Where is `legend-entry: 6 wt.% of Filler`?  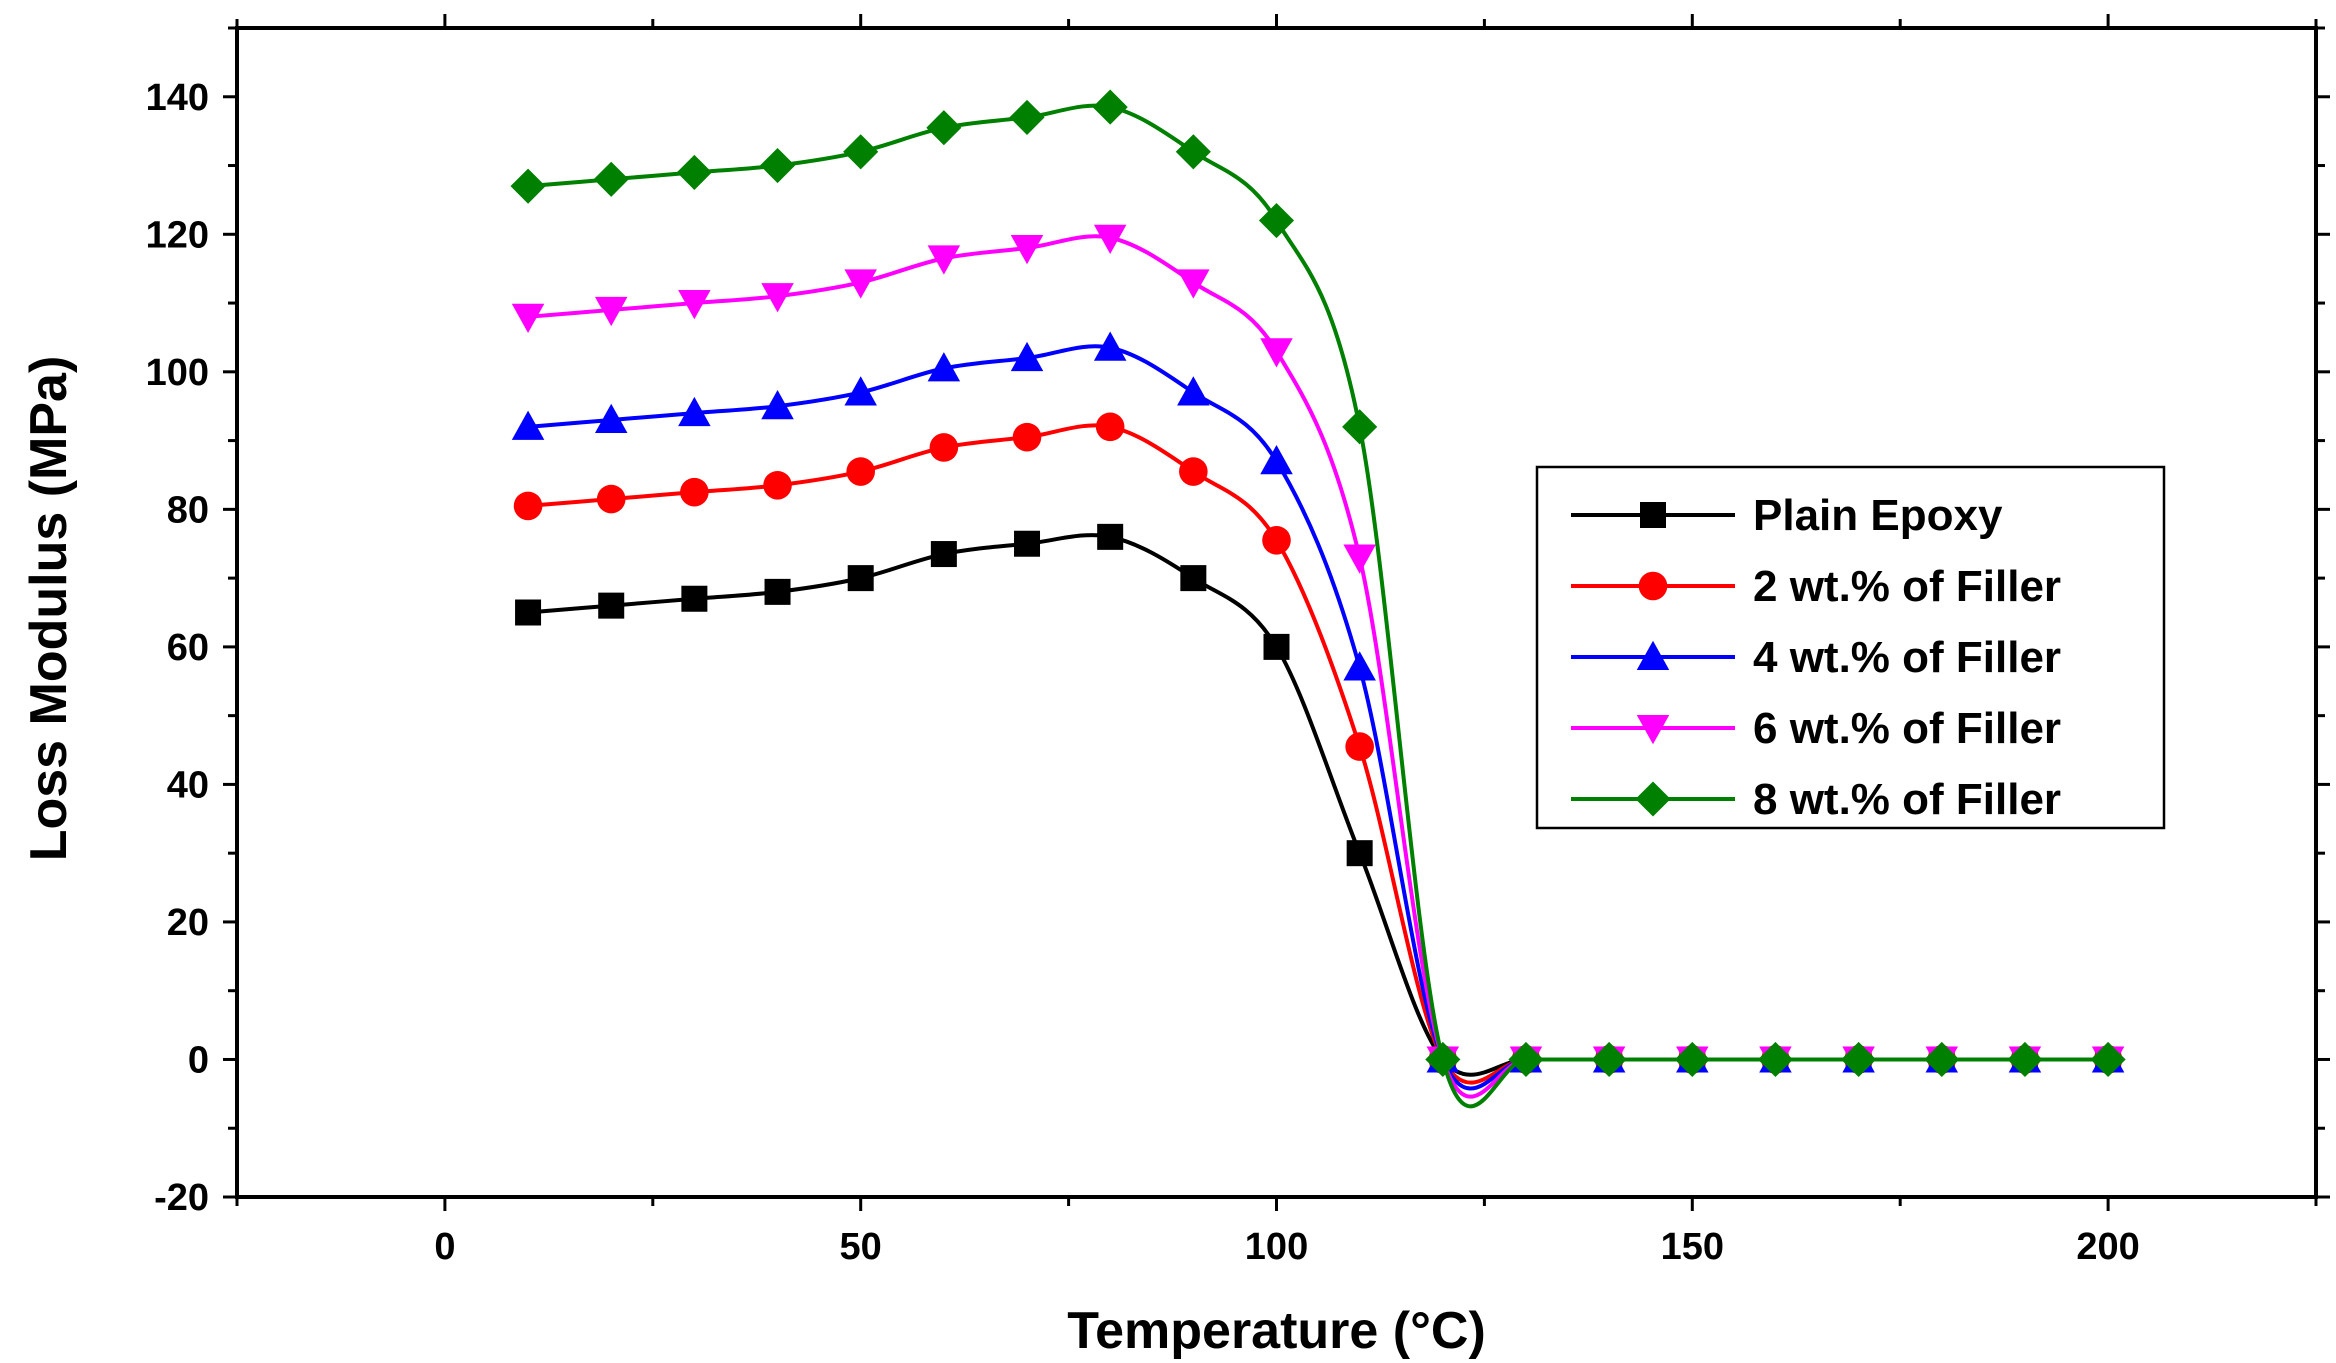
legend-entry: 6 wt.% of Filler is located at coordinates (1816, 728).